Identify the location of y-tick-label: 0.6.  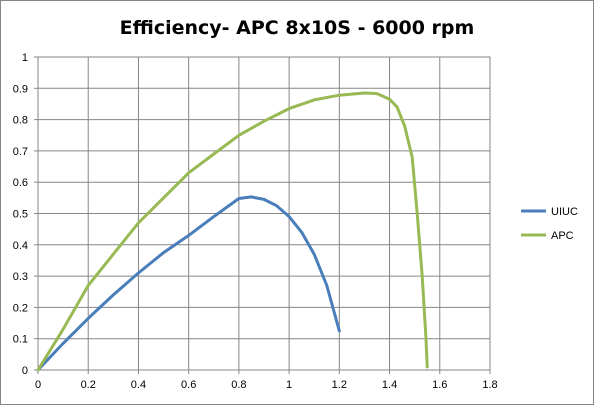
(20, 183).